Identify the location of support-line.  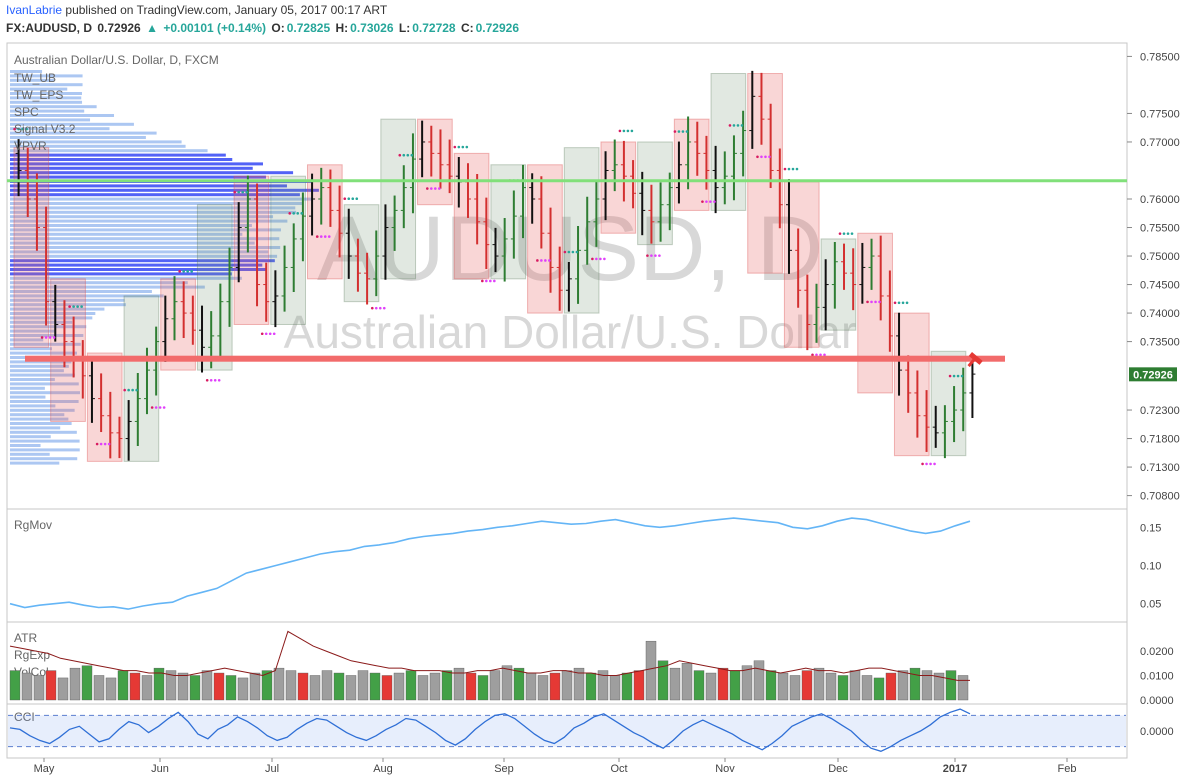
(515, 358).